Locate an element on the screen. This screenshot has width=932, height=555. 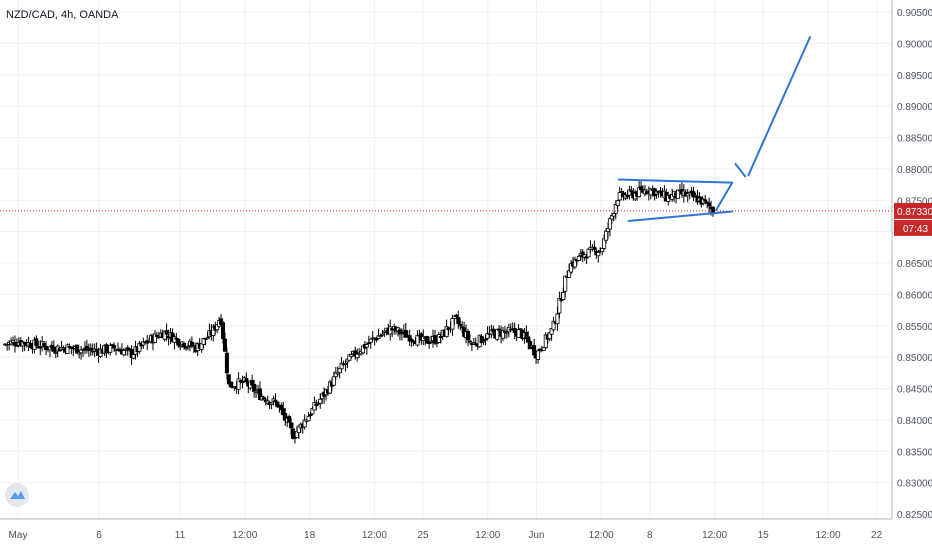
price-tick-label: 0.84000 is located at coordinates (914, 421).